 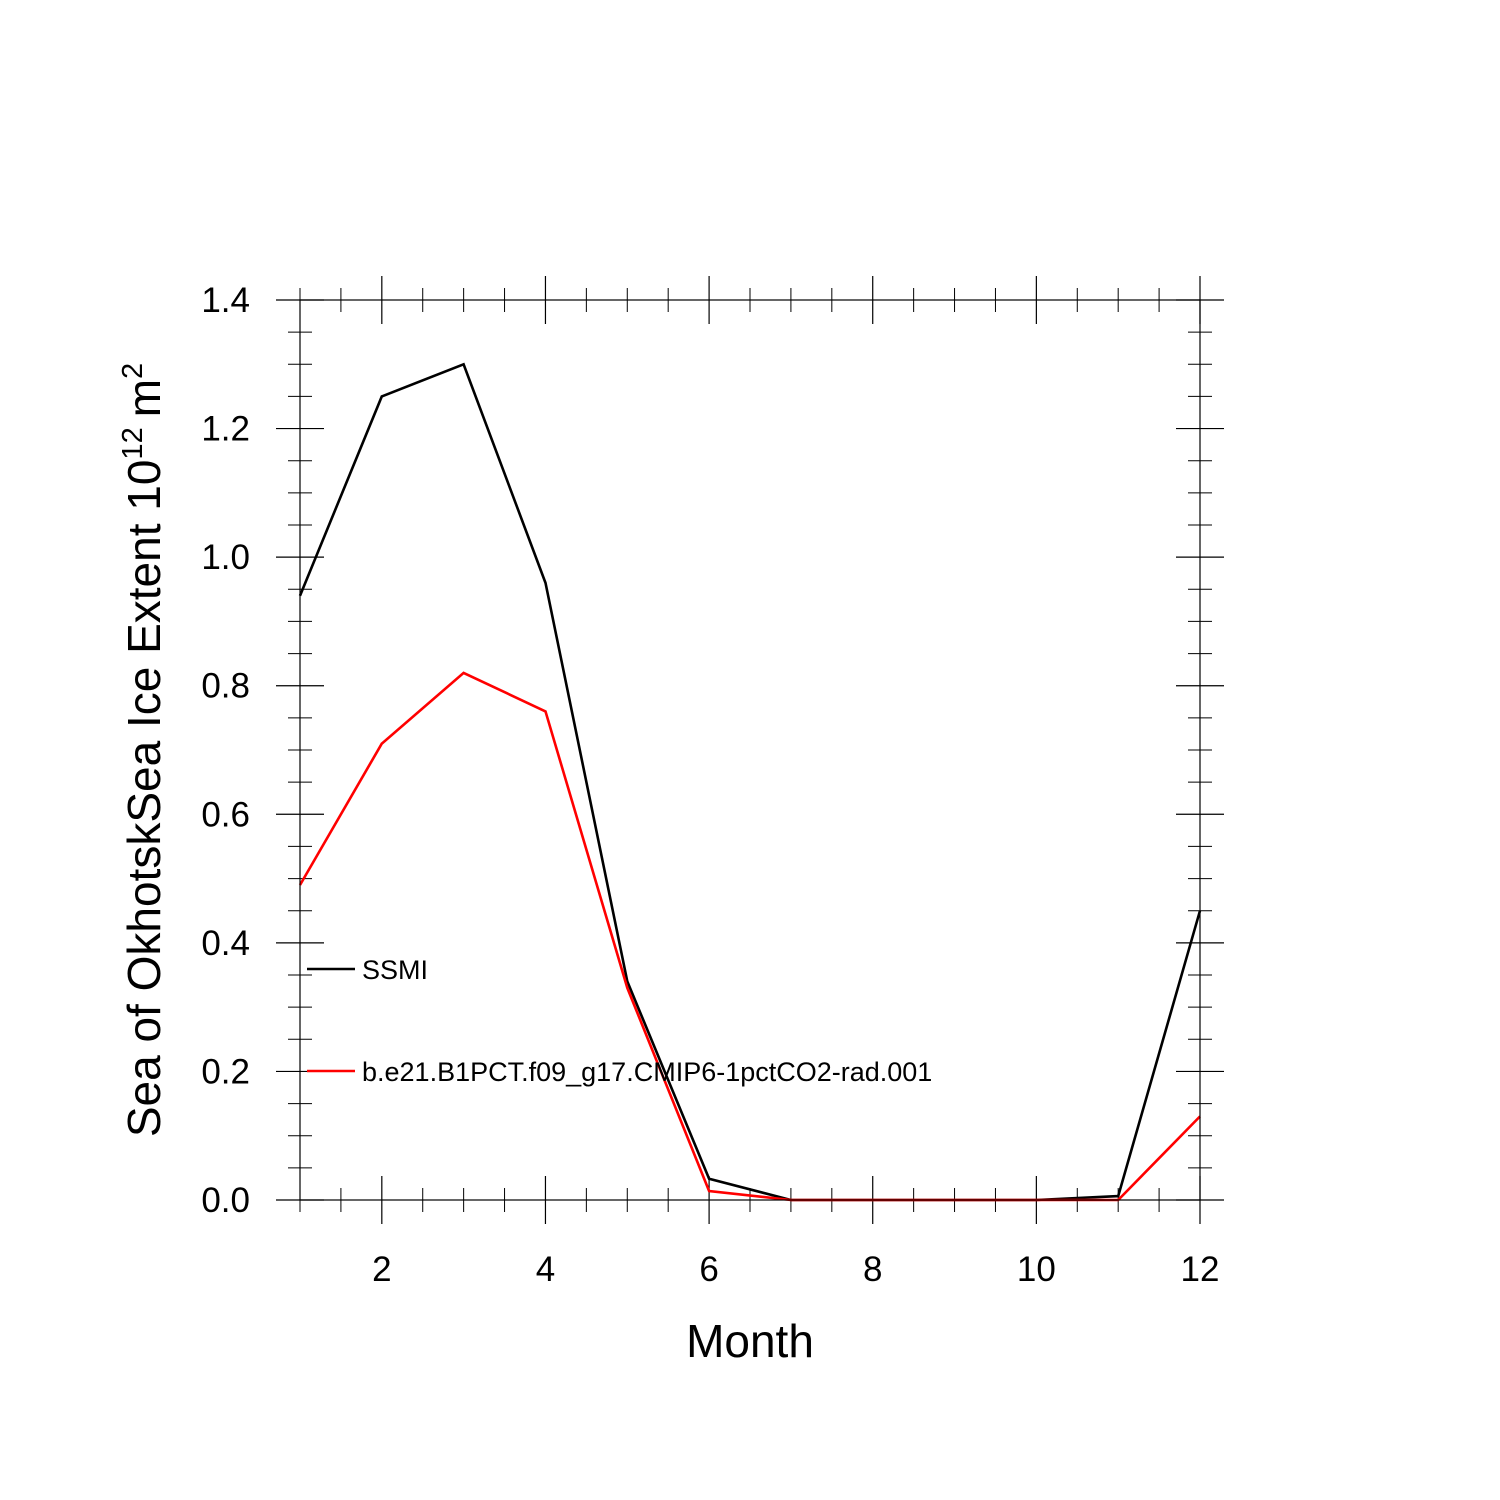 I want to click on y-tick-label: 0.2, so click(x=225, y=1071).